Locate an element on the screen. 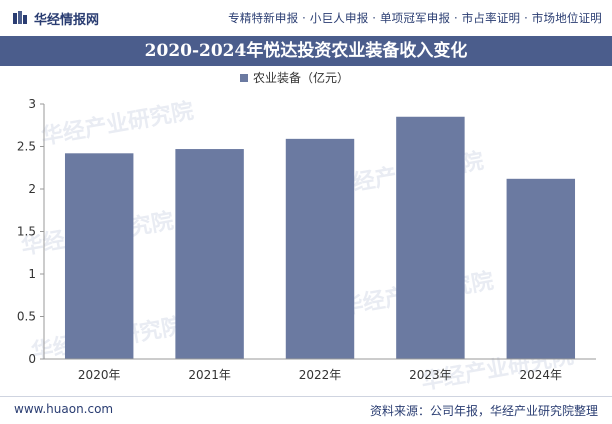 The width and height of the screenshot is (612, 424). footer-divider is located at coordinates (306, 396).